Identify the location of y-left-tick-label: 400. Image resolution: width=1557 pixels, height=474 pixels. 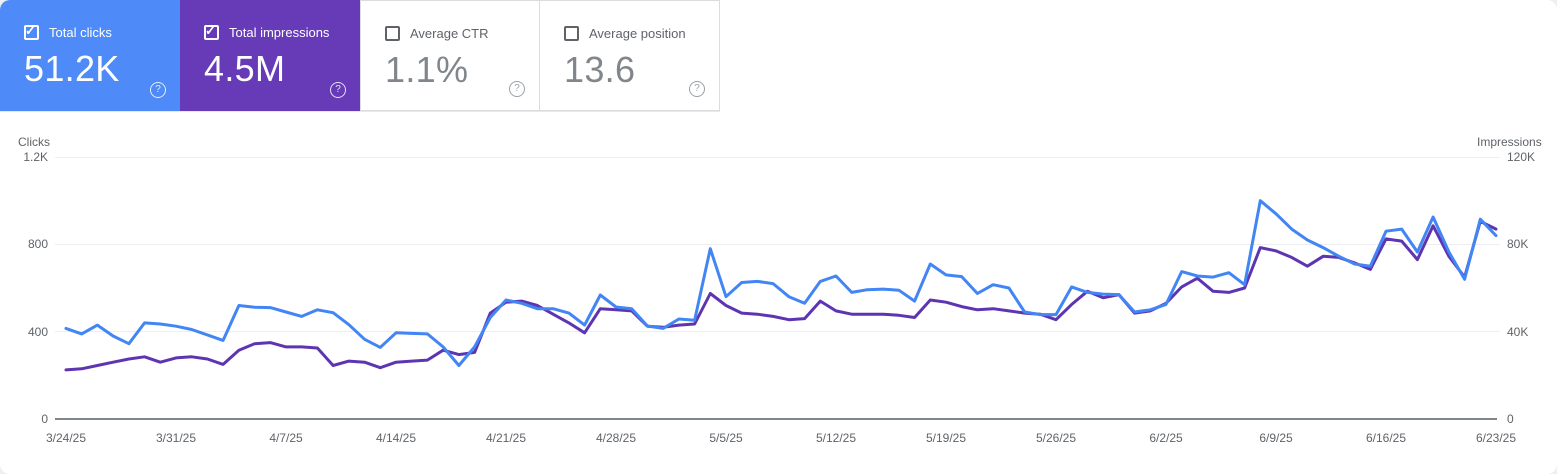
(37, 331).